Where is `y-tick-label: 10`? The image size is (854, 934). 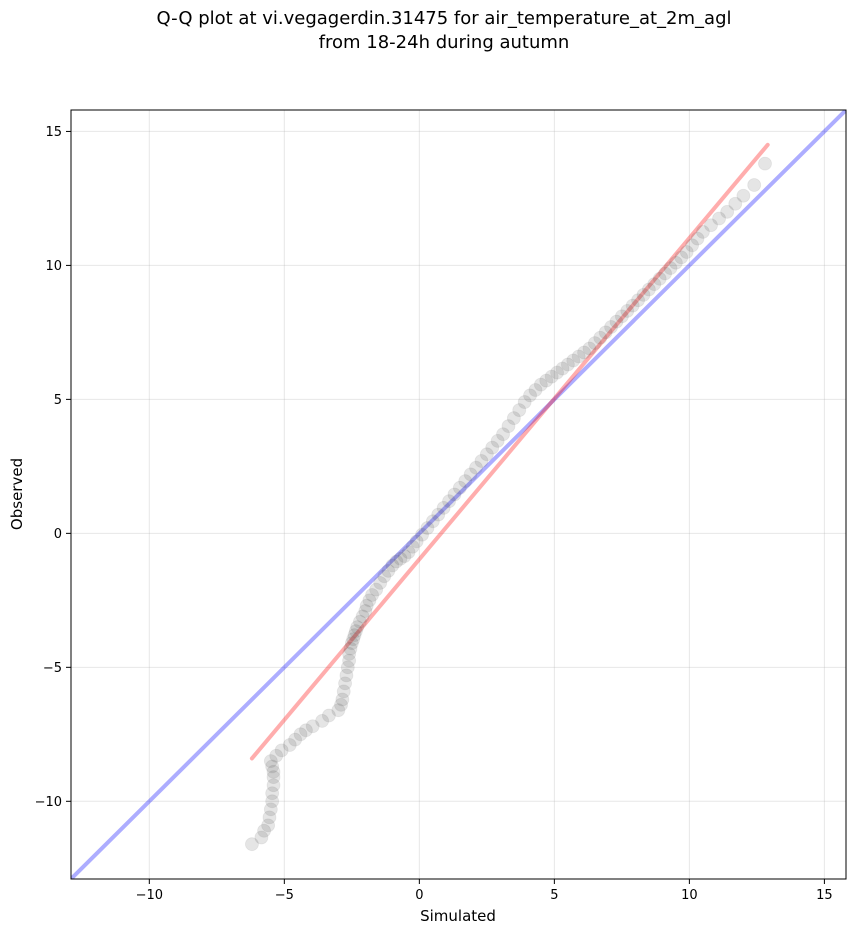 y-tick-label: 10 is located at coordinates (53, 266).